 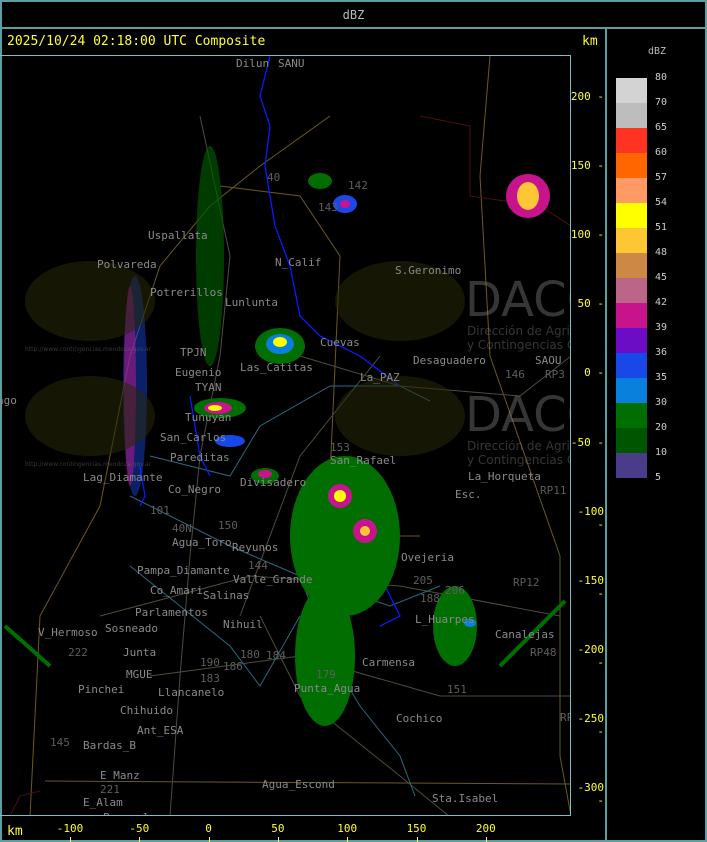 What do you see at coordinates (468, 494) in the screenshot?
I see `place-label: Esc.` at bounding box center [468, 494].